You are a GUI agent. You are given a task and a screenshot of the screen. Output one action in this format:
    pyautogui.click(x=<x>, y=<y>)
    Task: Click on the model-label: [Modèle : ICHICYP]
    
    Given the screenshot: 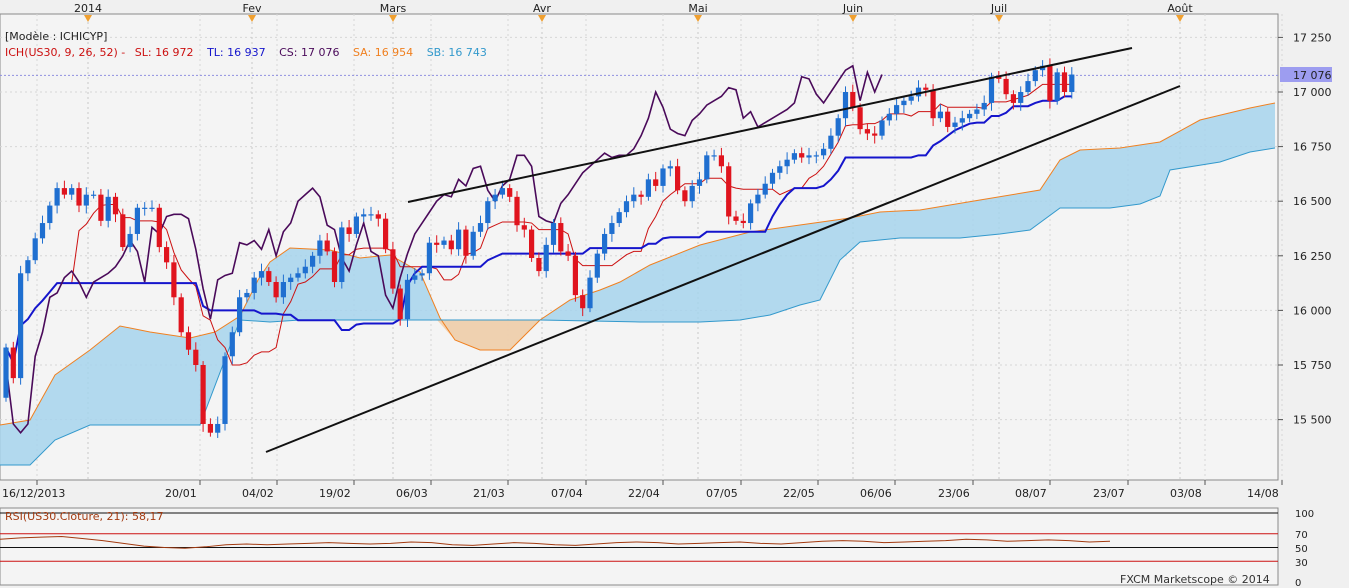 What is the action you would take?
    pyautogui.click(x=56, y=36)
    